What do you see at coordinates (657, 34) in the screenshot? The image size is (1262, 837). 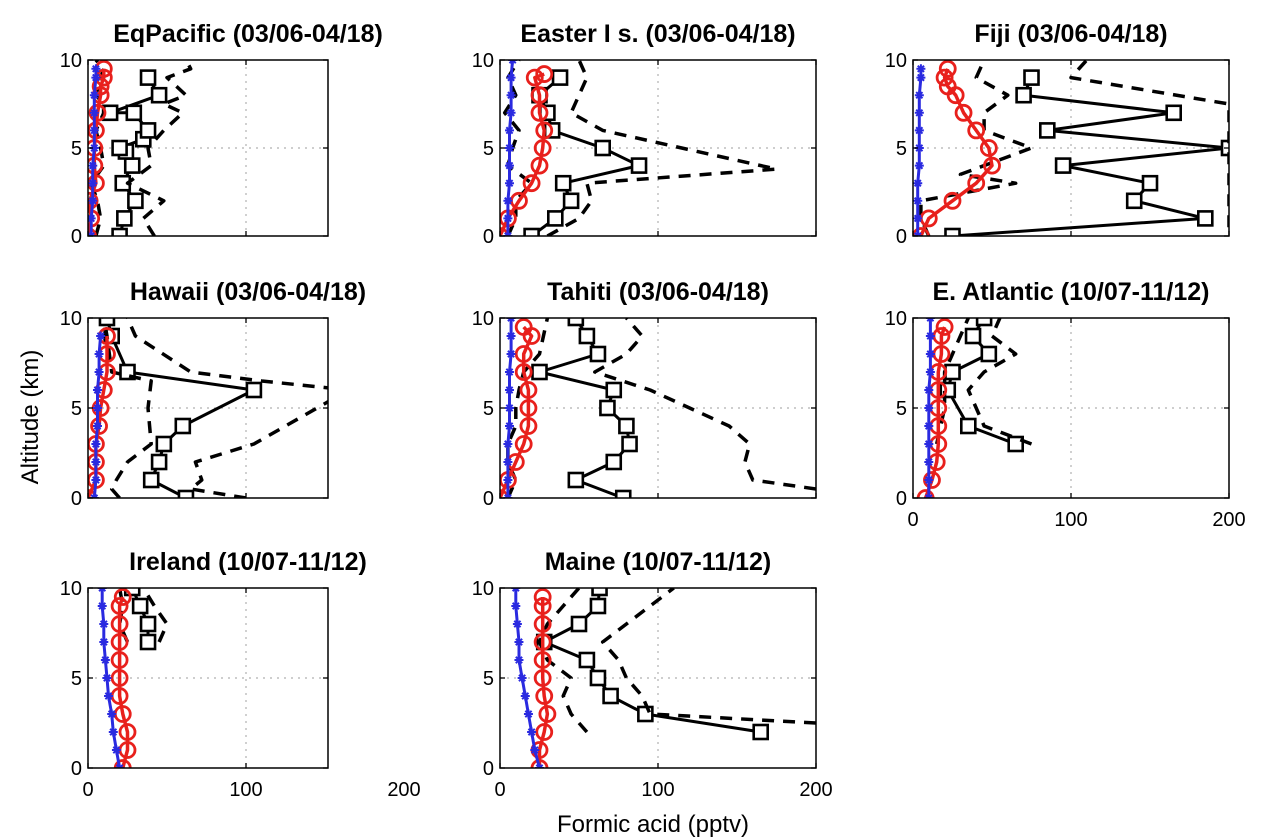 I see `panel-title: Easter I s. (03/06-04/18)` at bounding box center [657, 34].